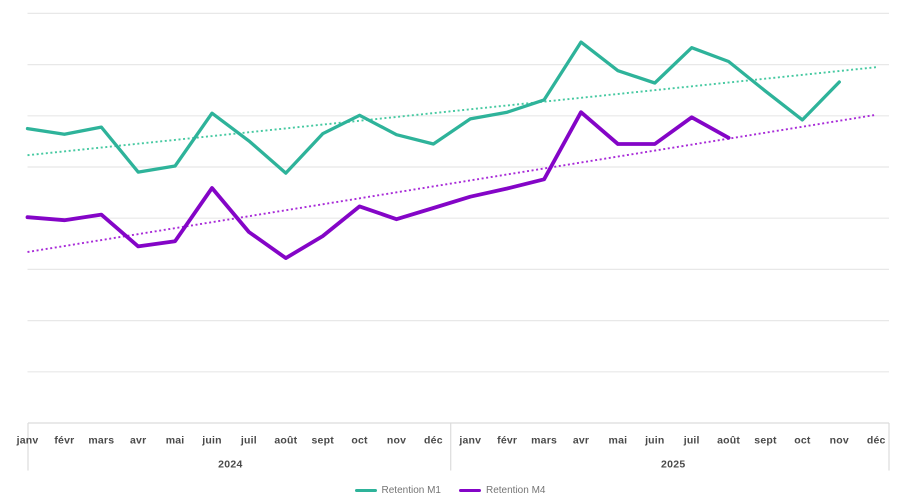  I want to click on year-label: 2024, so click(230, 465).